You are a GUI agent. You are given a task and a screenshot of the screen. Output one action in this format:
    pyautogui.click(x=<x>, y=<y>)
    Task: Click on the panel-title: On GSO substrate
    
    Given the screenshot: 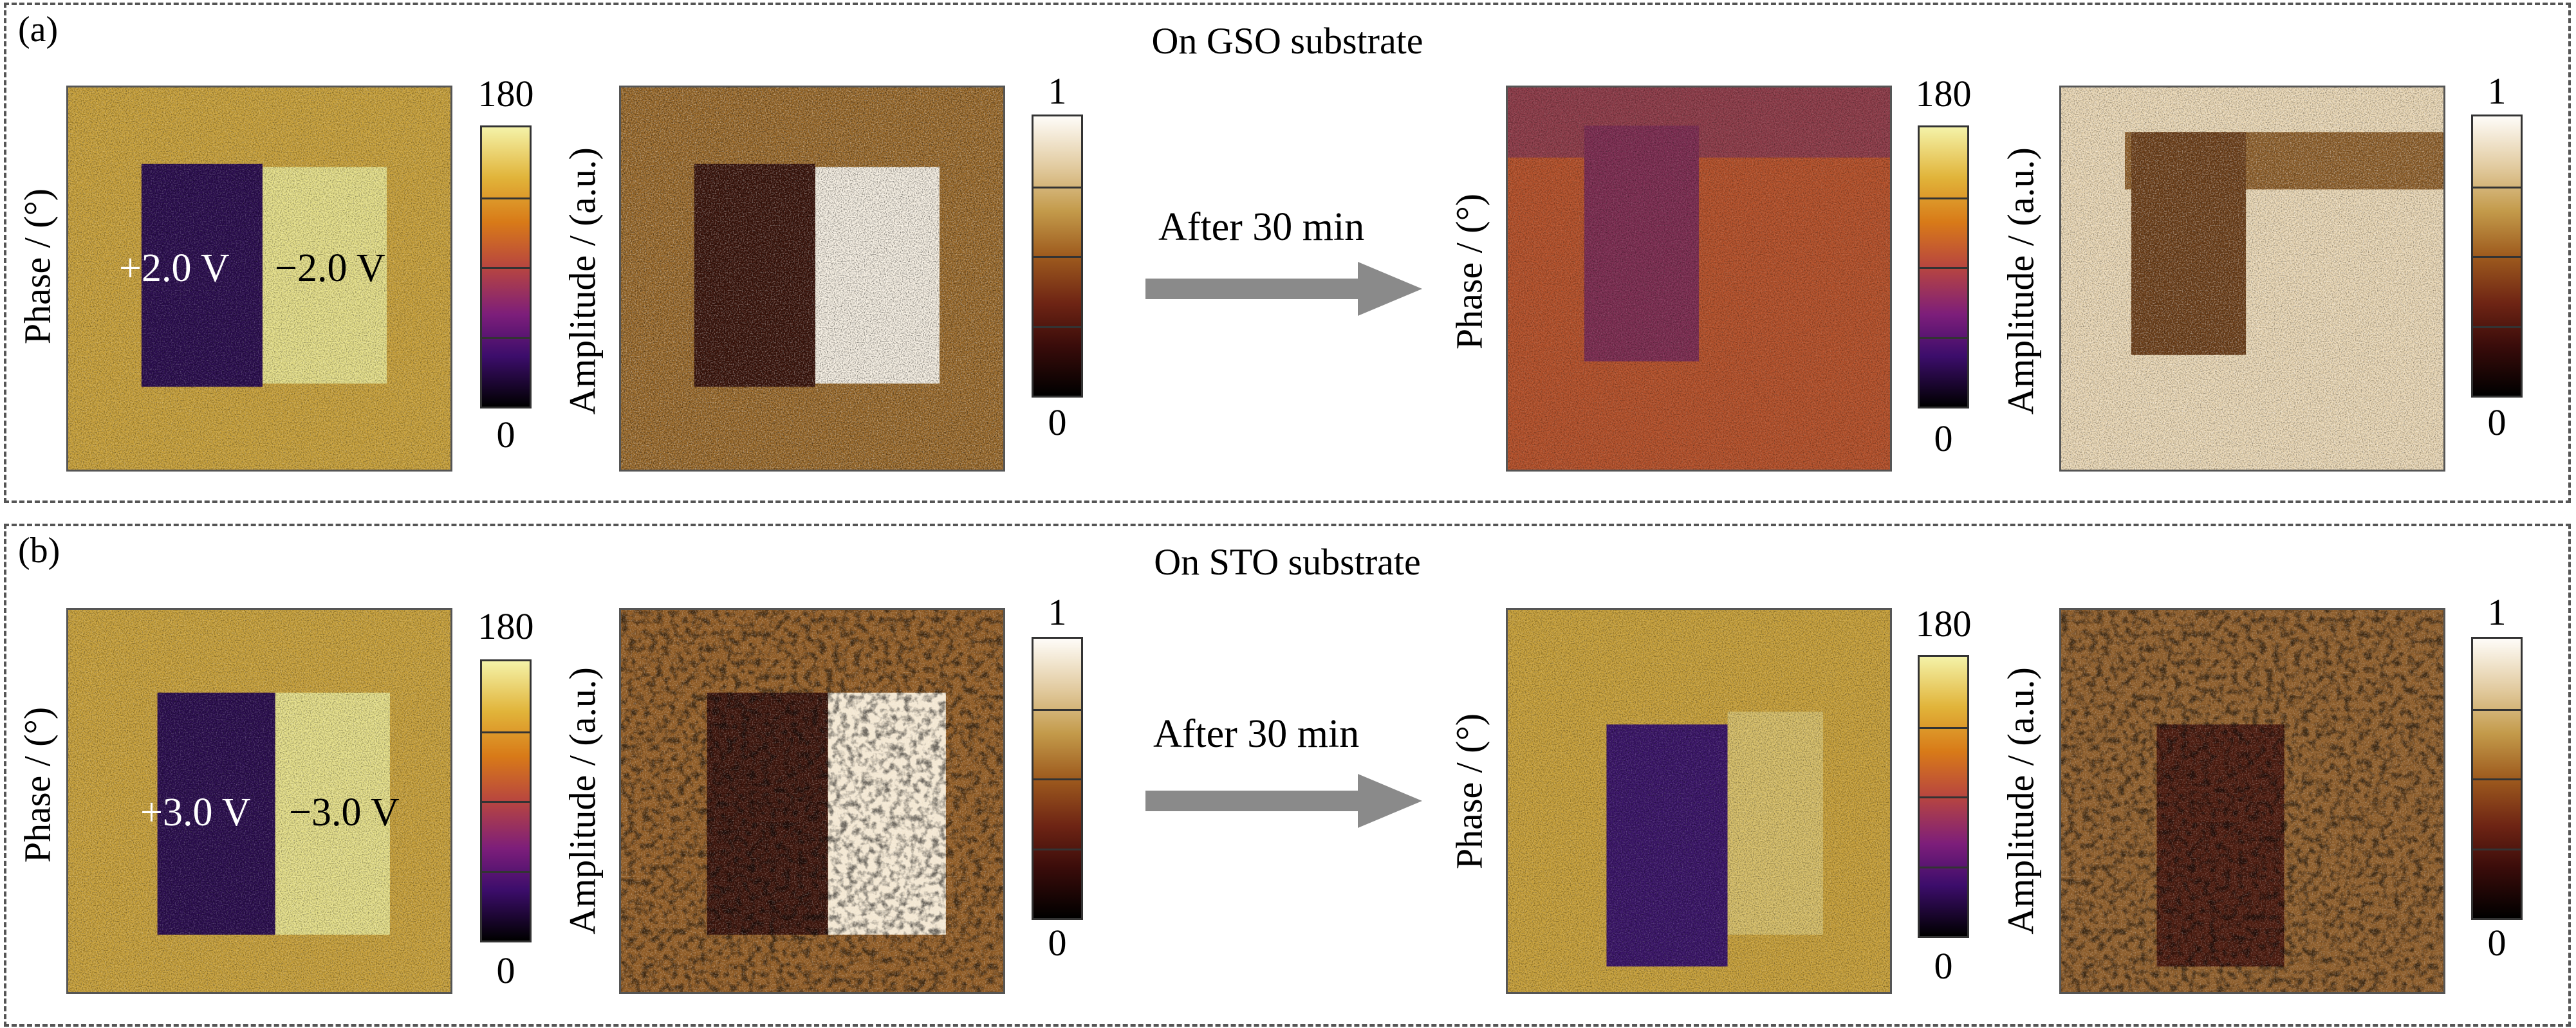 What is the action you would take?
    pyautogui.click(x=1287, y=41)
    